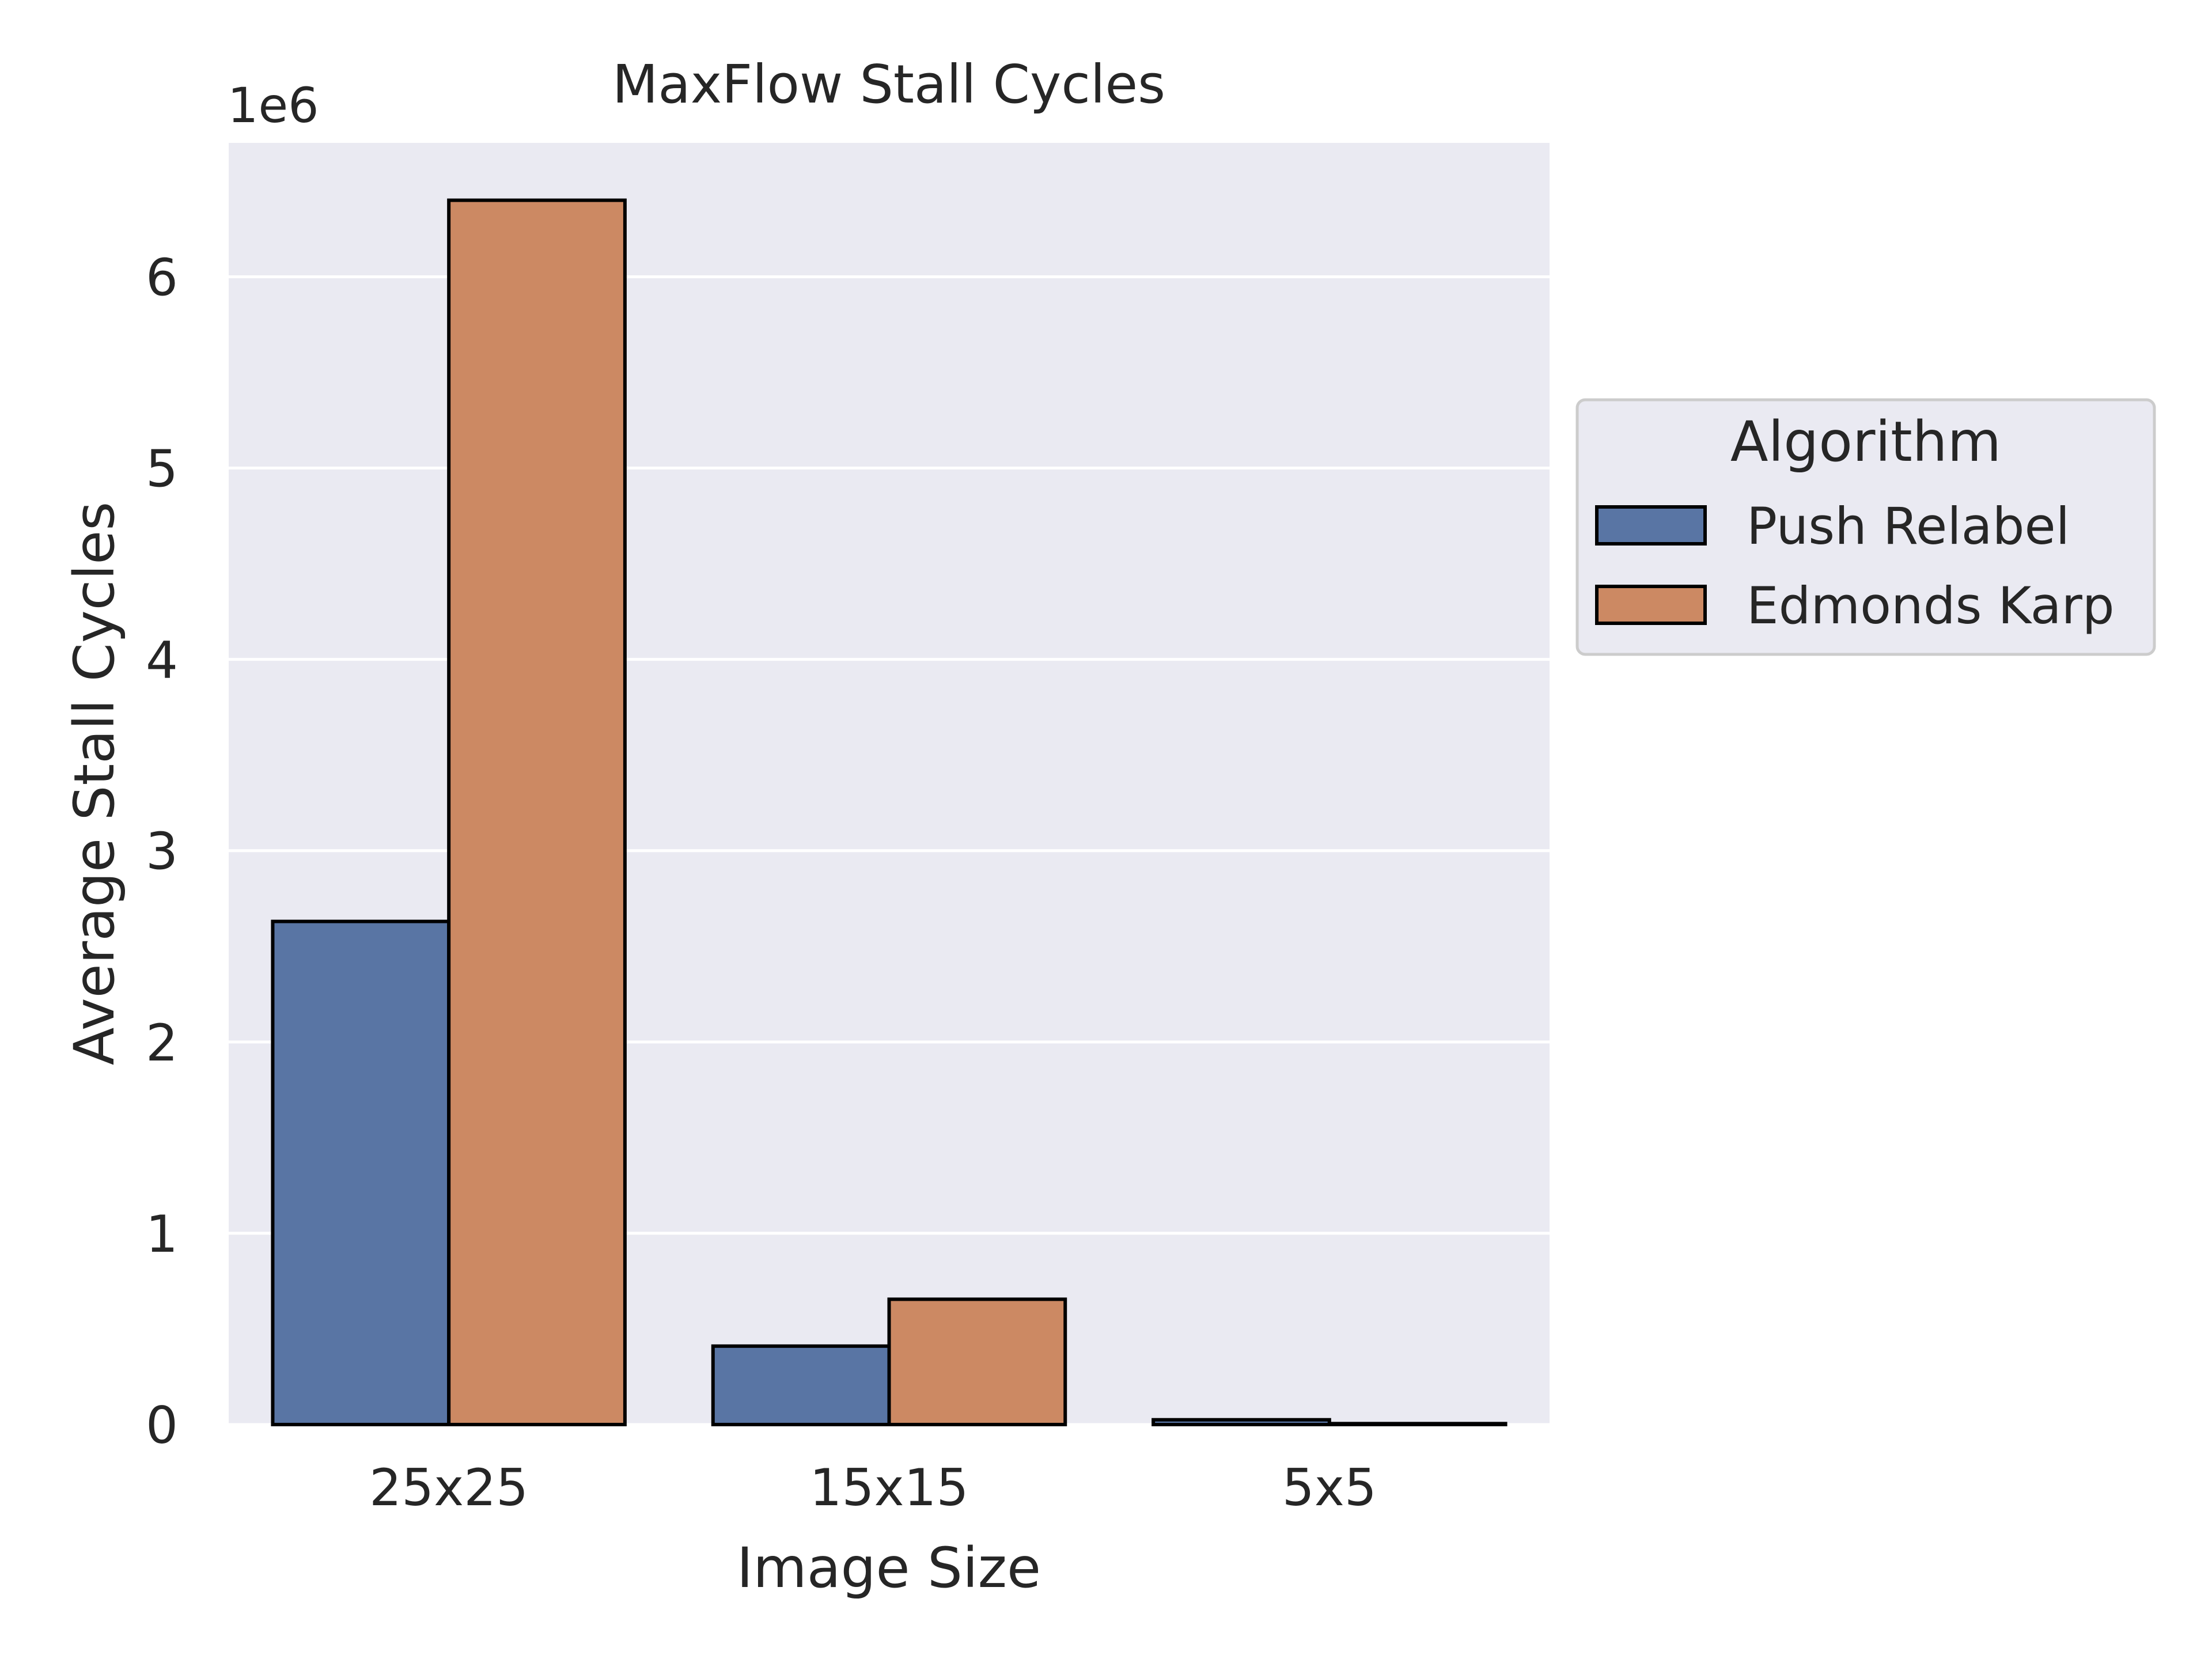 The image size is (2212, 1659). What do you see at coordinates (273, 105) in the screenshot?
I see `y-offset-label: 1e6` at bounding box center [273, 105].